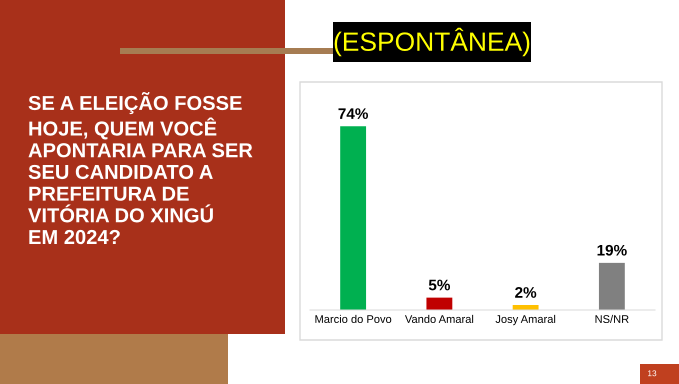 The image size is (679, 384). What do you see at coordinates (353, 114) in the screenshot?
I see `data-label: 74%` at bounding box center [353, 114].